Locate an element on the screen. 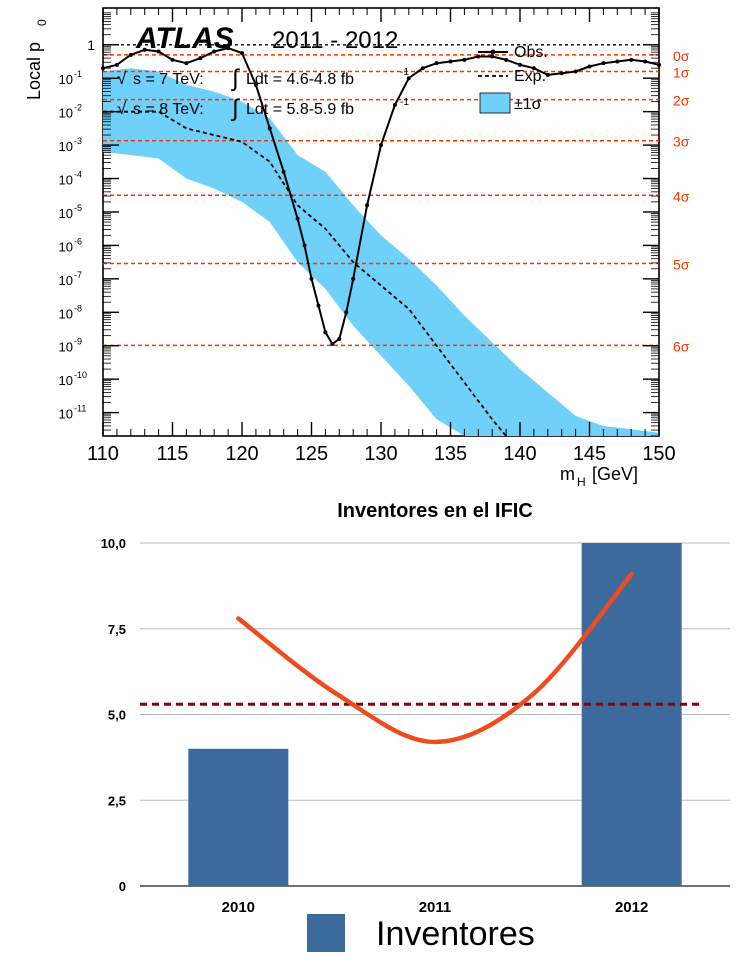 Image resolution: width=737 pixels, height=964 pixels. energy-7tev-label: s = 7 TeV: is located at coordinates (168, 79).